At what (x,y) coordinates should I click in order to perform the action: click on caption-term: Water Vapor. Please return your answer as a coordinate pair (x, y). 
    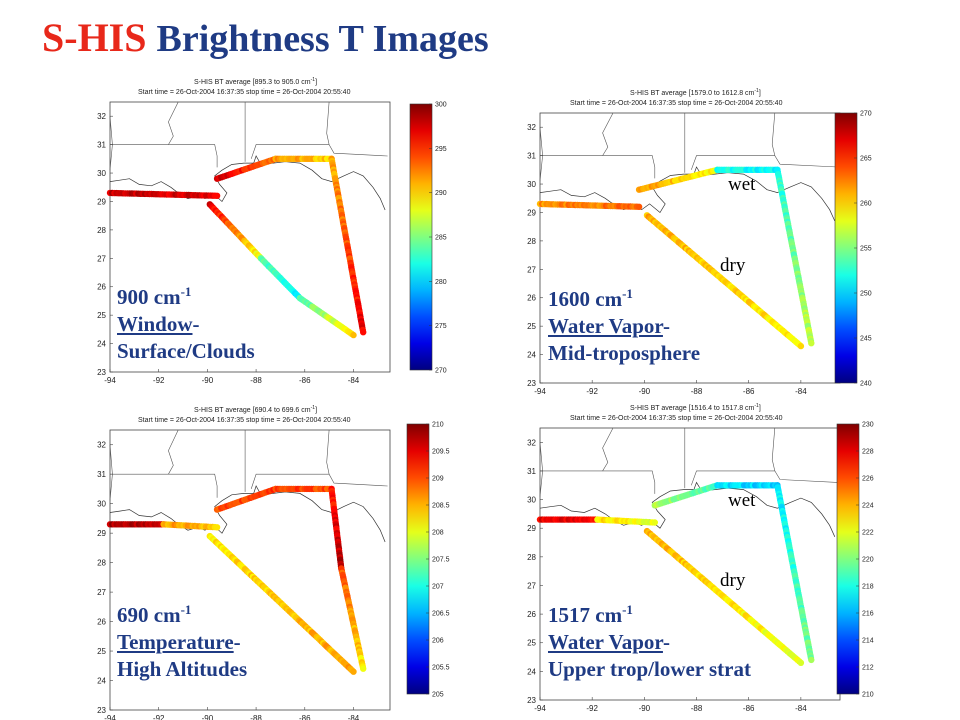
    Looking at the image, I should click on (605, 642).